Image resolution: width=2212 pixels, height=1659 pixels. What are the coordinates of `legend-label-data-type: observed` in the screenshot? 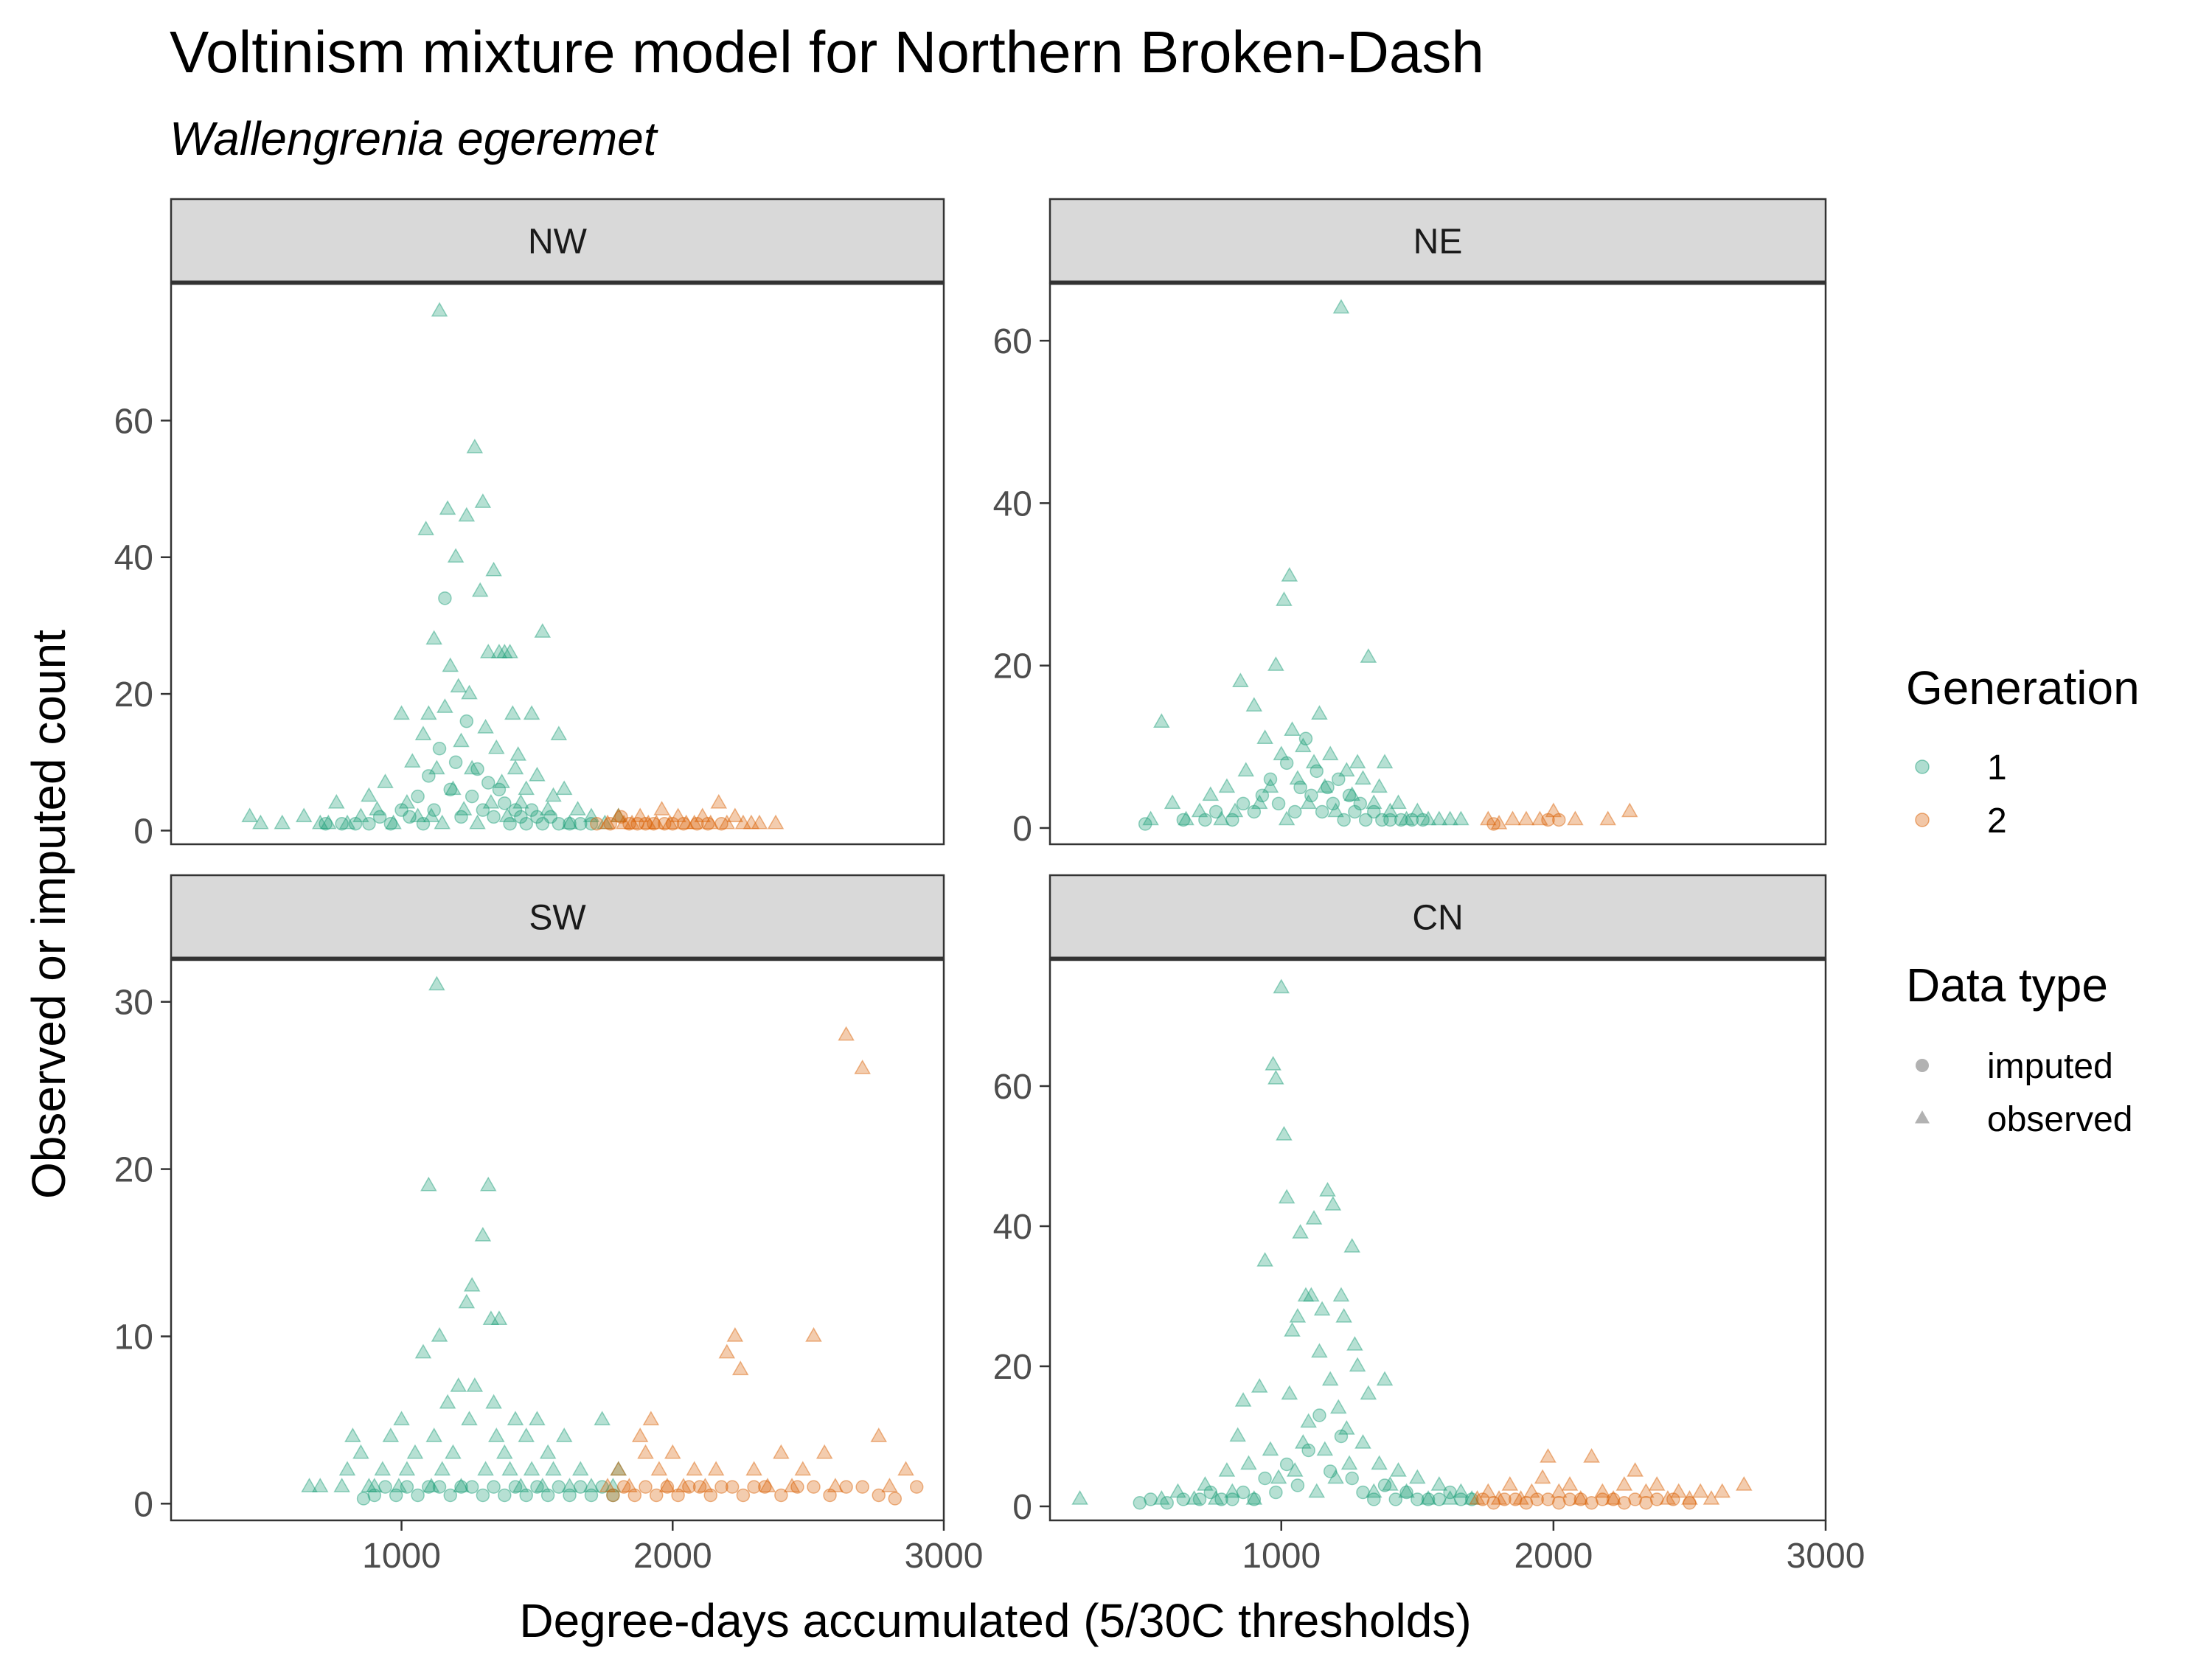 It's located at (2059, 1119).